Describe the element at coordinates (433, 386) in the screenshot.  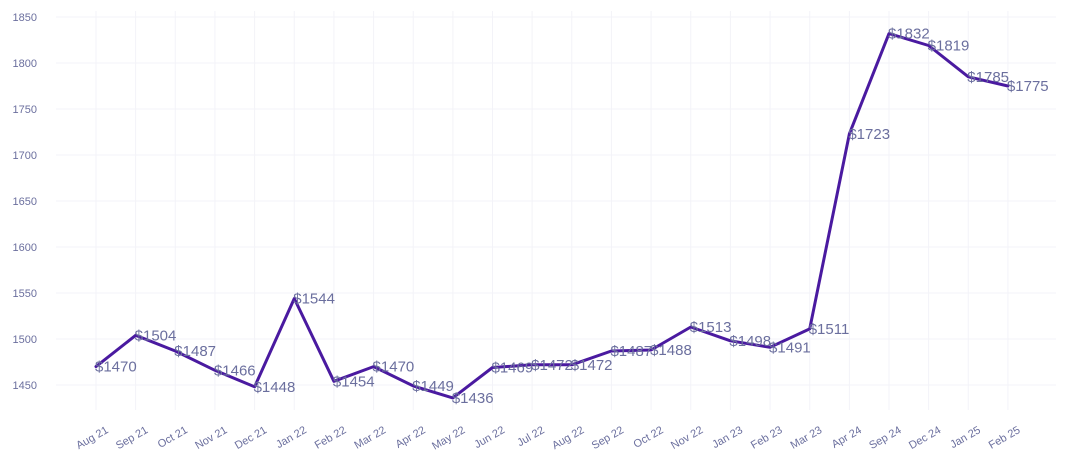
I see `data-label: $1449` at that location.